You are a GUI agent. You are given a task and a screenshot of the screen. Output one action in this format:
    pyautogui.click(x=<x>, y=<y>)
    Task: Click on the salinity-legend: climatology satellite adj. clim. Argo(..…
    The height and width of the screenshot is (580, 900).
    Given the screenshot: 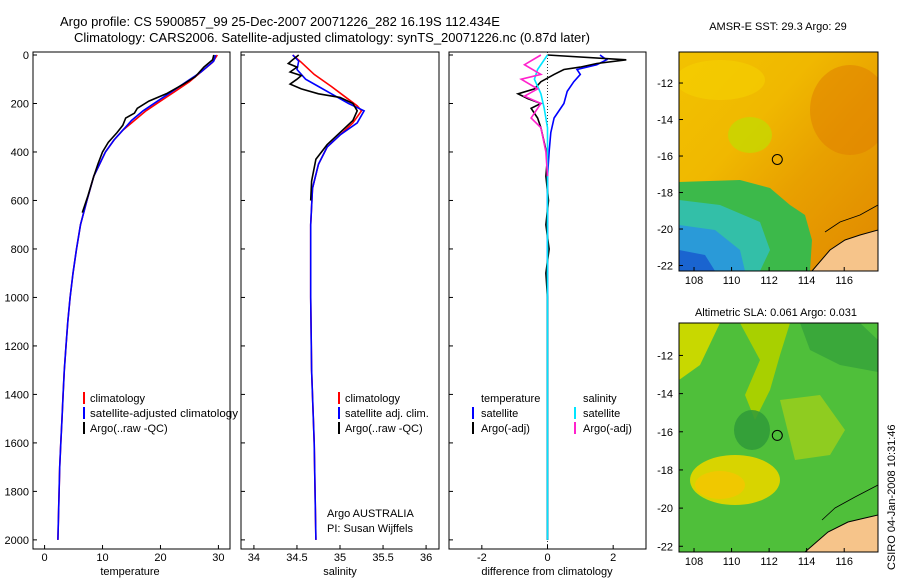 What is the action you would take?
    pyautogui.click(x=383, y=413)
    